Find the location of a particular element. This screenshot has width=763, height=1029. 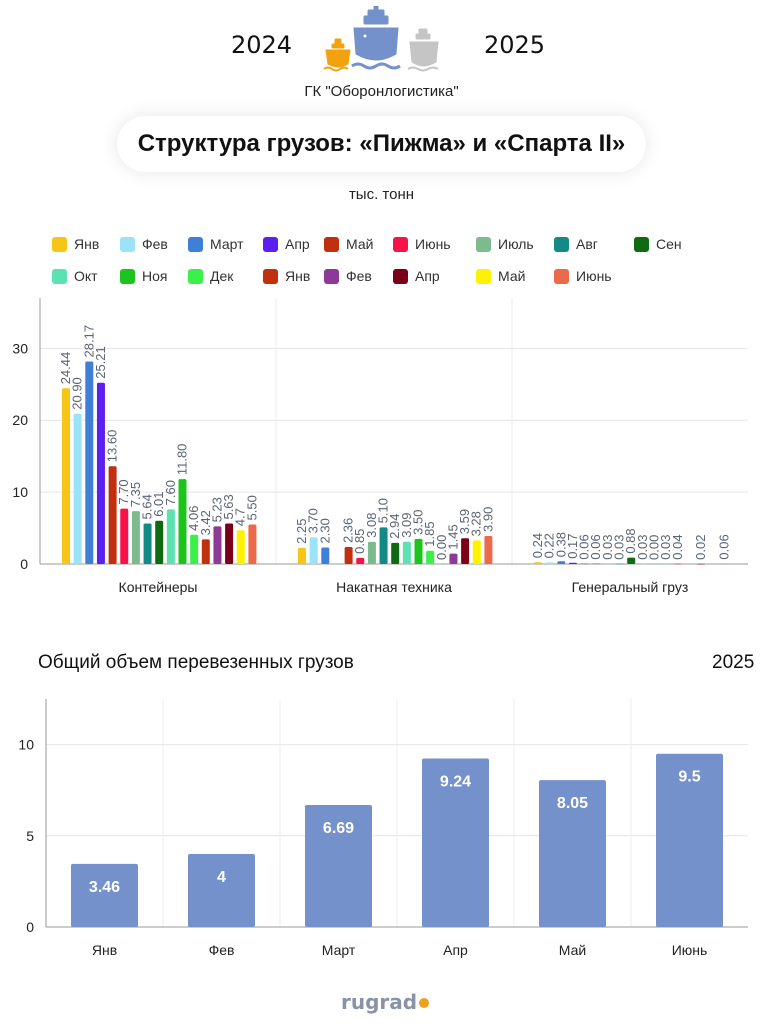

legend-item: Дек is located at coordinates (210, 276).